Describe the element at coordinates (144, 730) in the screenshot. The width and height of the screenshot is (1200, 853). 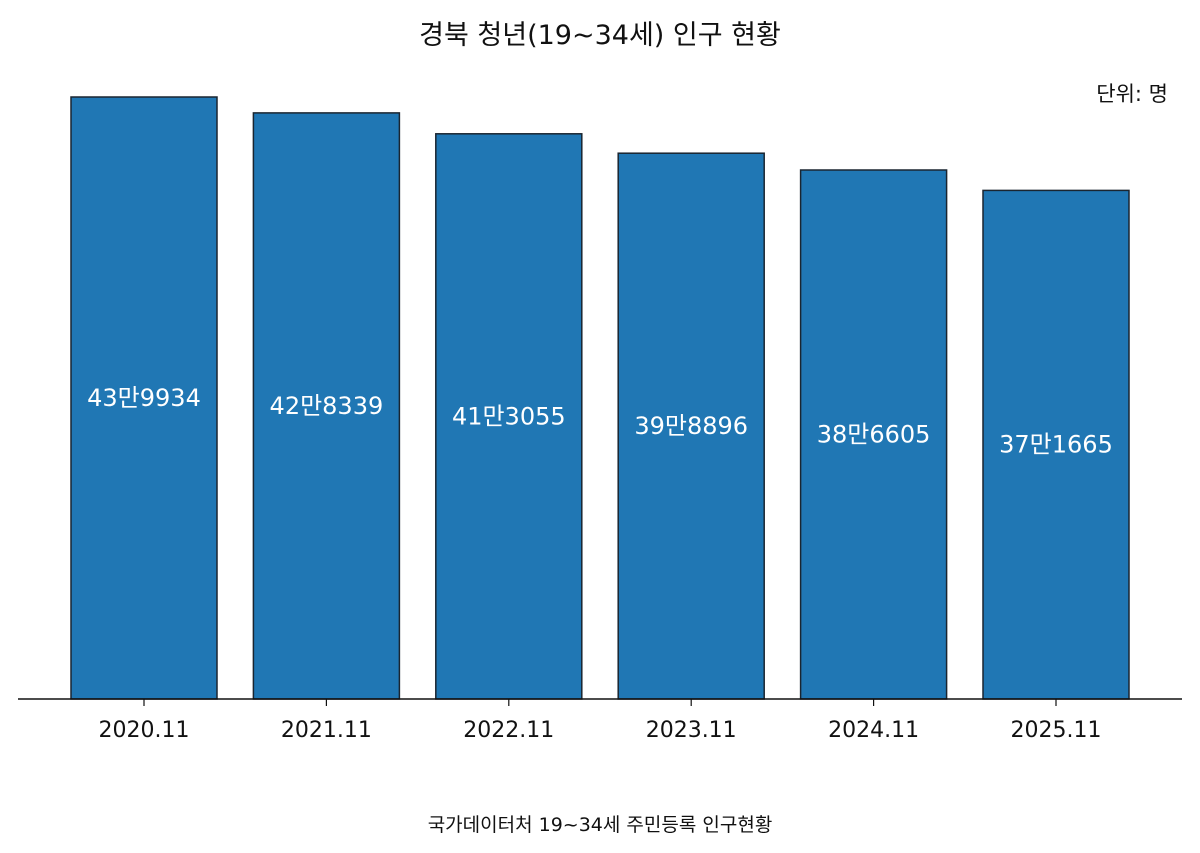
I see `x-tick-label: 2020.11` at that location.